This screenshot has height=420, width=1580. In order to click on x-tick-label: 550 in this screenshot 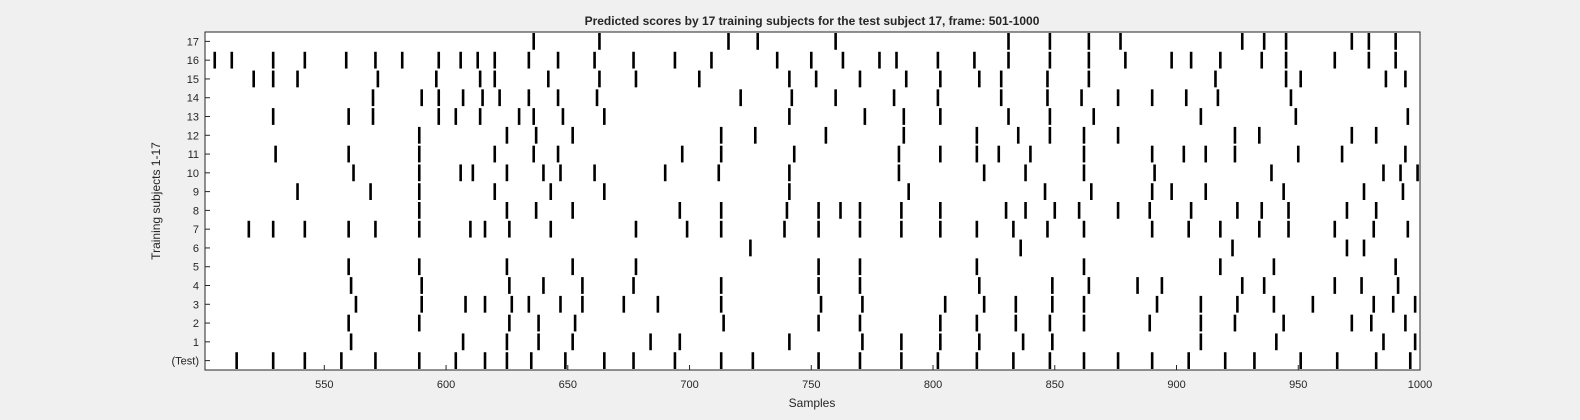, I will do `click(324, 385)`.